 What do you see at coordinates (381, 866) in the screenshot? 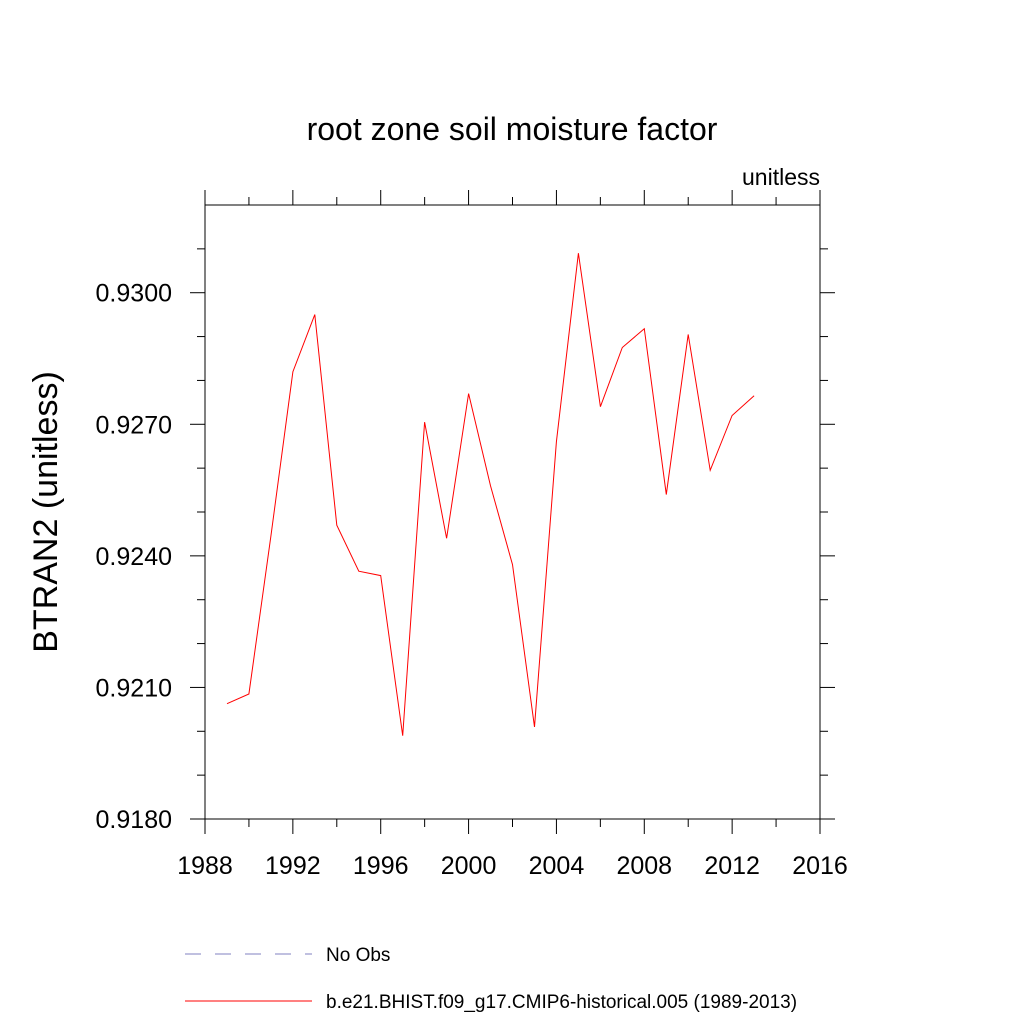
I see `x-tick-label: 1996` at bounding box center [381, 866].